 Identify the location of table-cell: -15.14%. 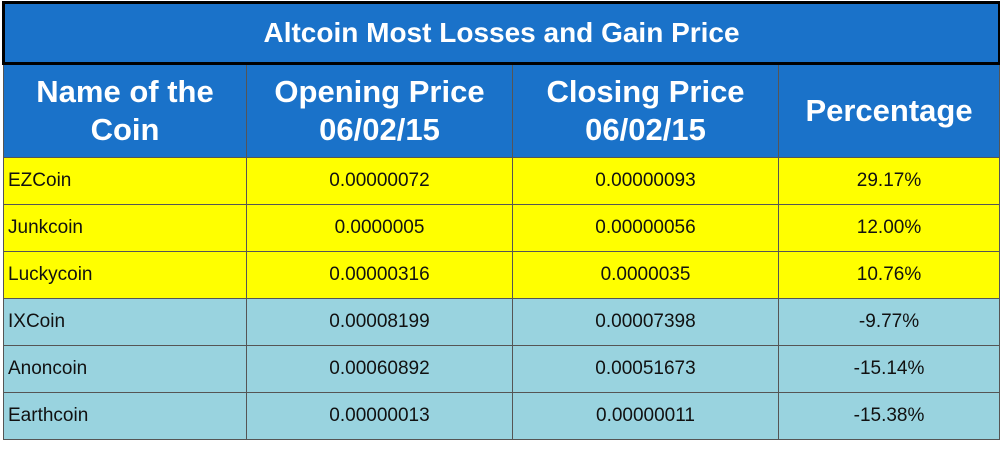
(888, 369).